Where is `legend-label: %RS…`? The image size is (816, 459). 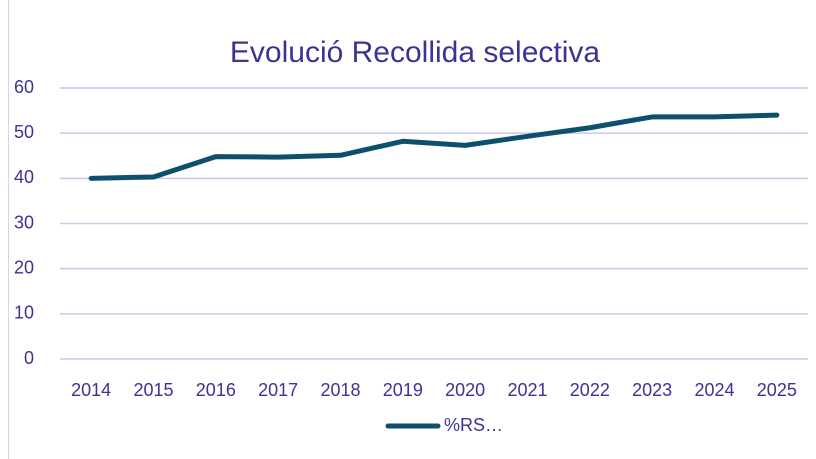 legend-label: %RS… is located at coordinates (473, 425).